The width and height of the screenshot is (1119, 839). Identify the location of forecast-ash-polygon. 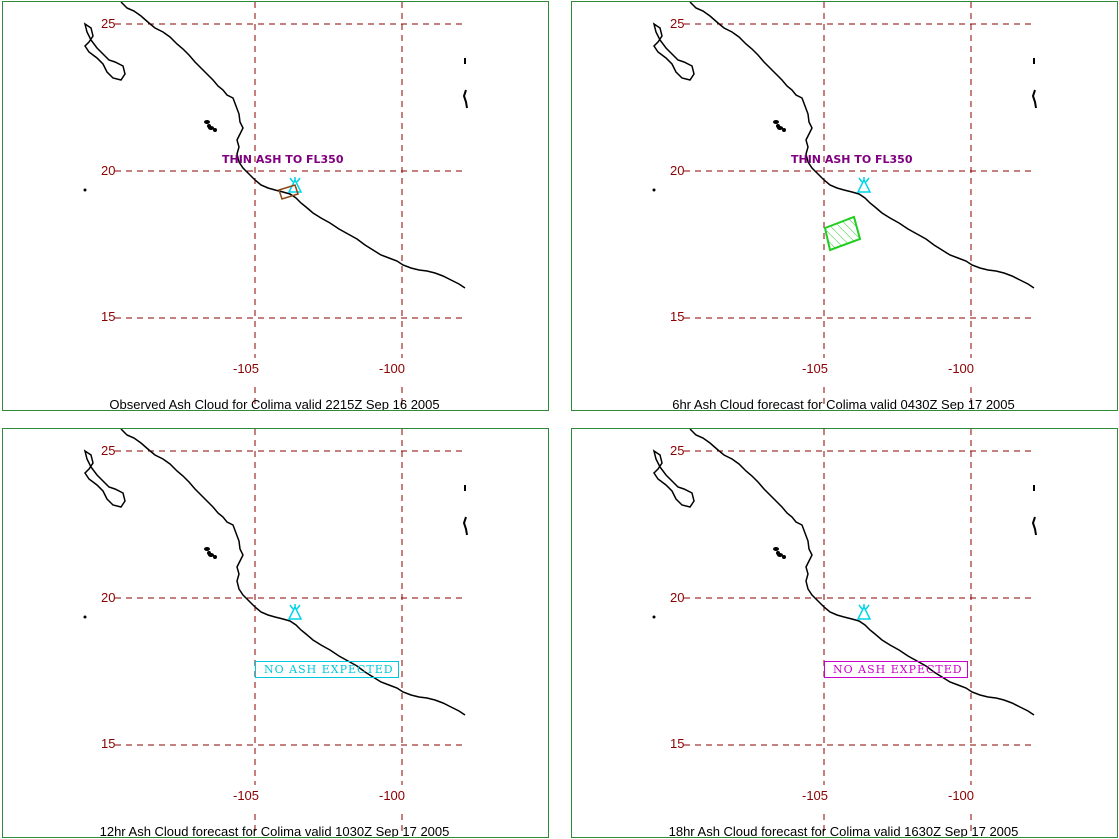
(842, 233).